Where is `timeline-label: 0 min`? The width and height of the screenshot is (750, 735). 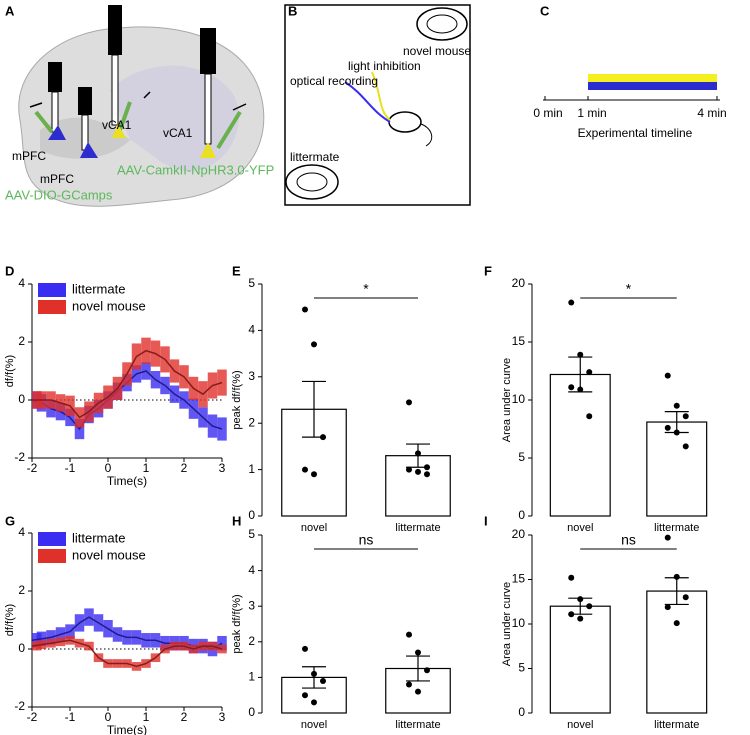 timeline-label: 0 min is located at coordinates (547, 113).